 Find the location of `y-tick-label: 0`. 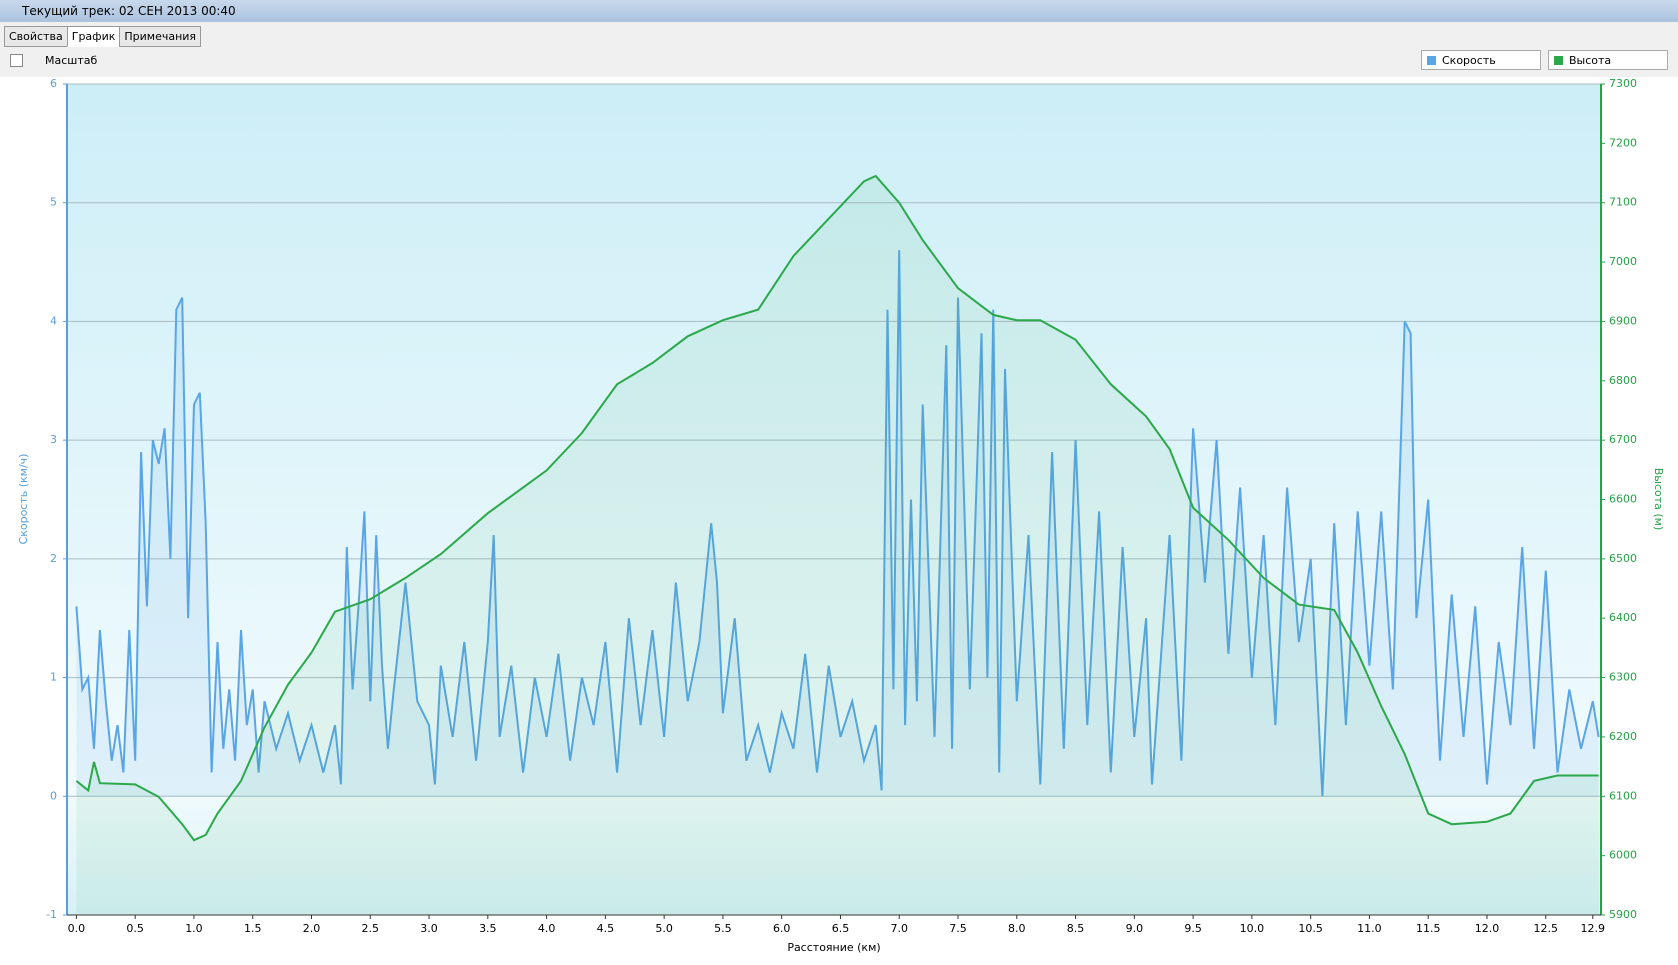

y-tick-label: 0 is located at coordinates (53, 795).